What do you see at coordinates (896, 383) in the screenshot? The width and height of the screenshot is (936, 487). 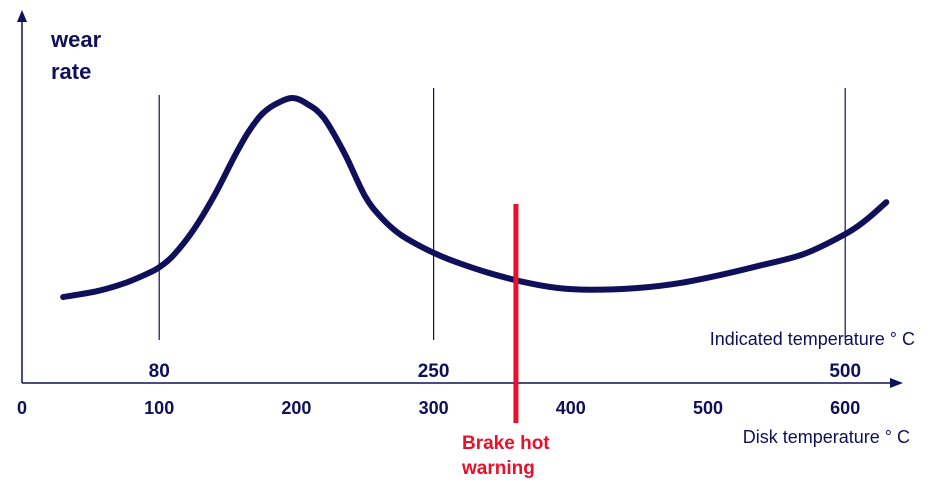 I see `x-axis-arrow` at bounding box center [896, 383].